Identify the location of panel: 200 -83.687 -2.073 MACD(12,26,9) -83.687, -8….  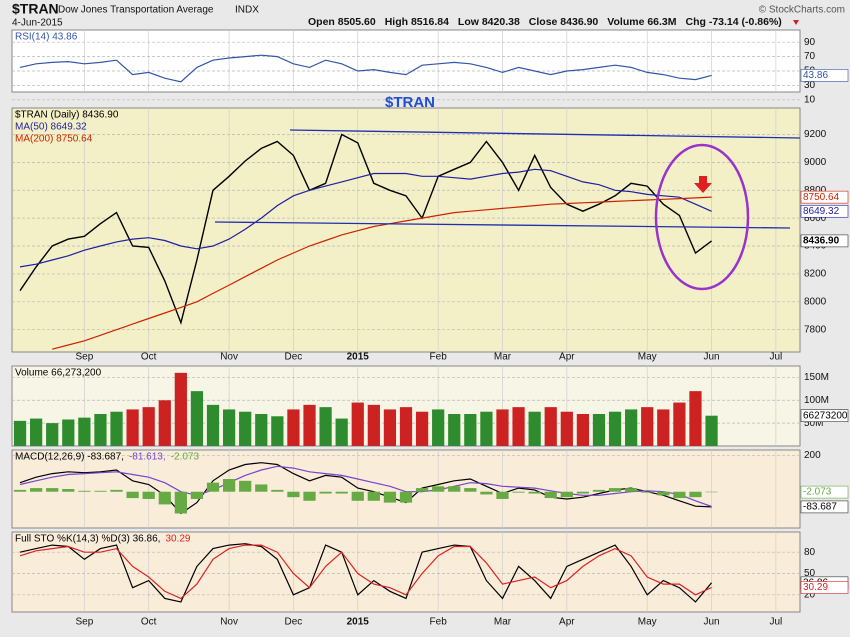
(430, 489).